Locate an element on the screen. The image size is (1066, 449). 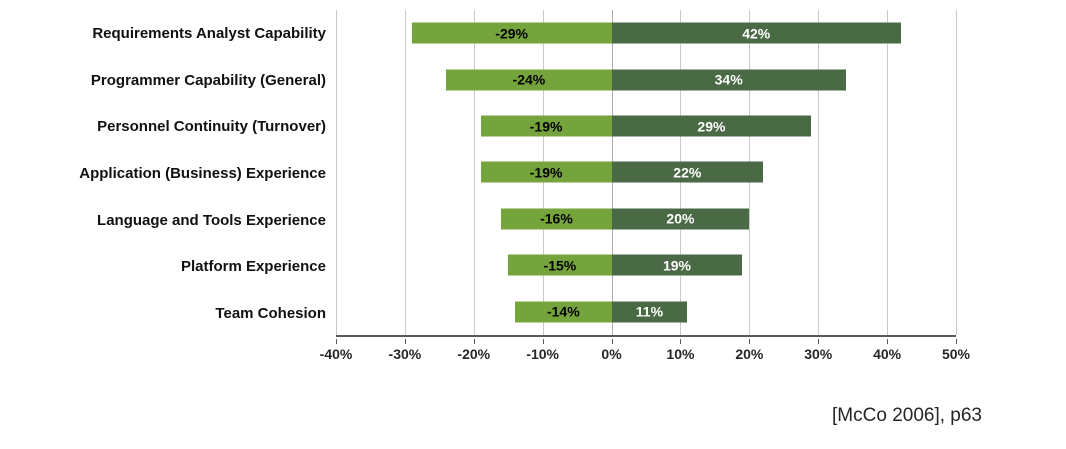
x-tick-label: -10% is located at coordinates (542, 354).